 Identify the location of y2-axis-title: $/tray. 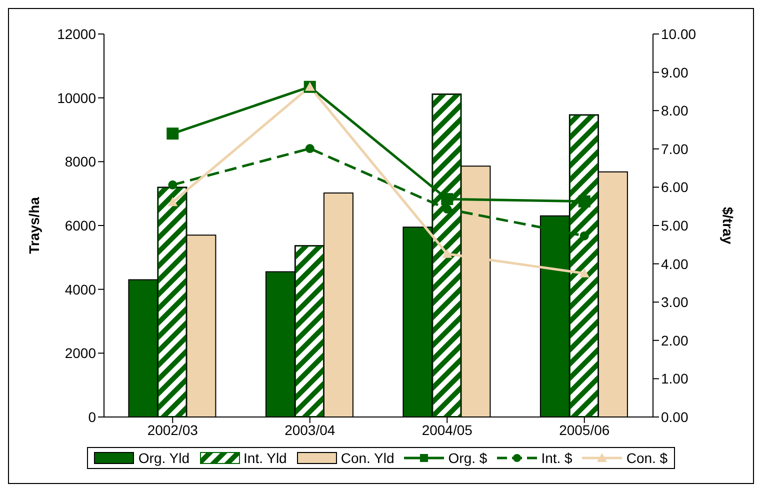
(728, 225).